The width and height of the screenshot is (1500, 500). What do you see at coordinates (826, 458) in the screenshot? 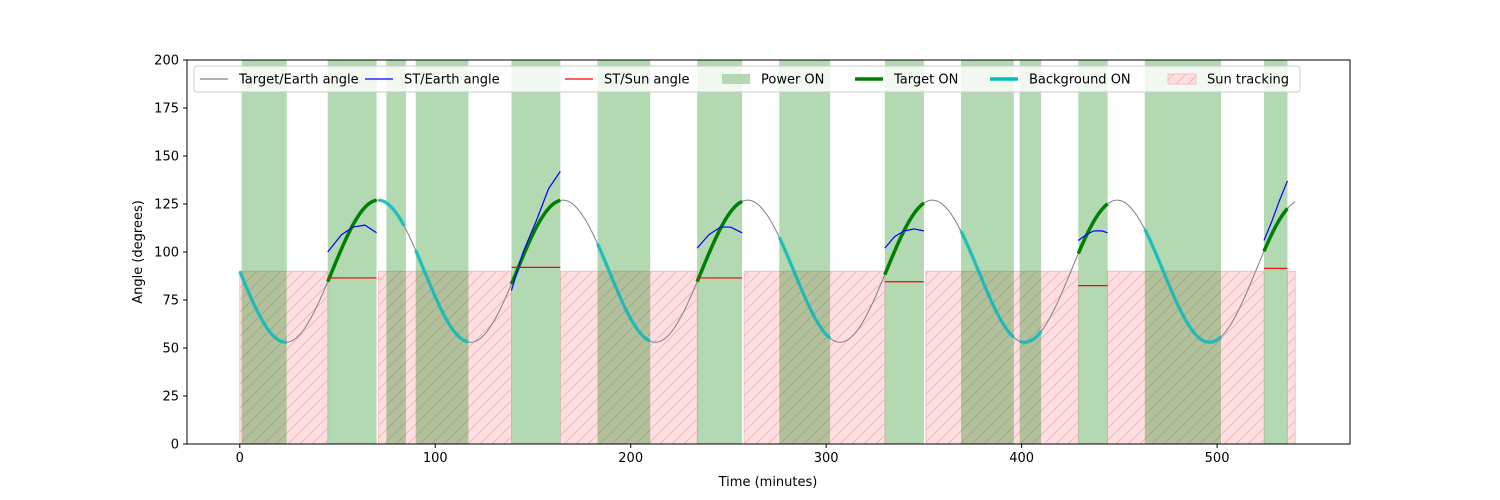
I see `x-tick-label: 300` at bounding box center [826, 458].